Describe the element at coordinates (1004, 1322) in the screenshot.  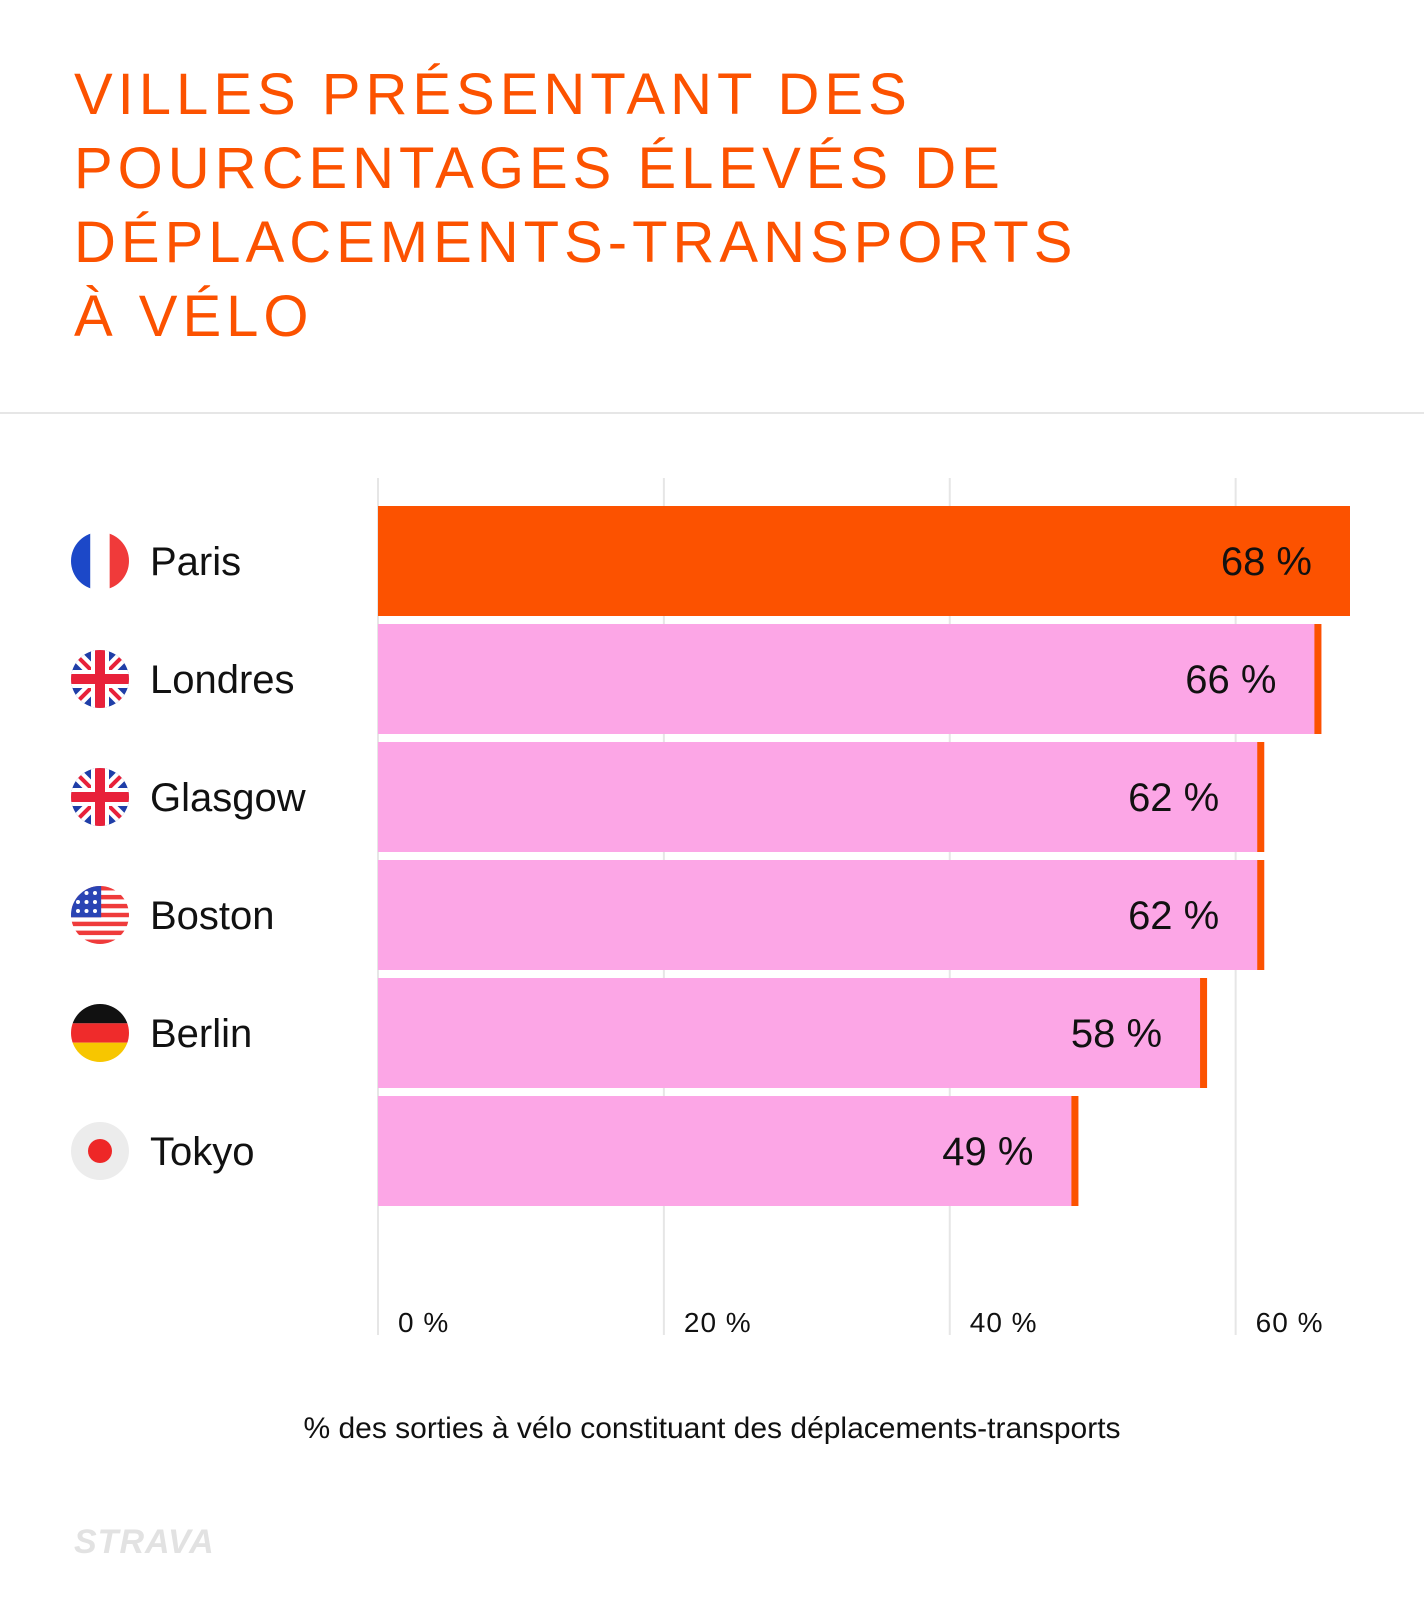
I see `x-tick-label: 40 %` at that location.